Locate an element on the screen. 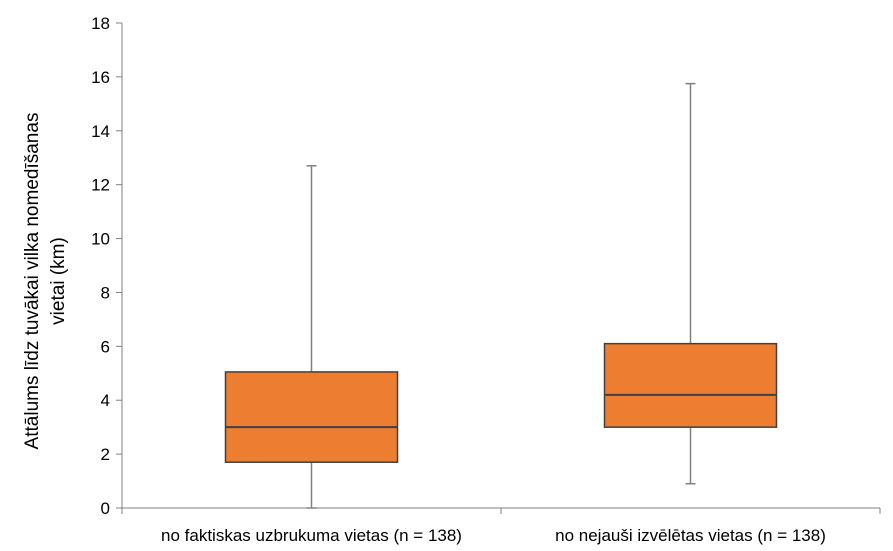 The height and width of the screenshot is (551, 893). y-axis: 0 2 4 6 8 10 12 14 16 18 is located at coordinates (107, 266).